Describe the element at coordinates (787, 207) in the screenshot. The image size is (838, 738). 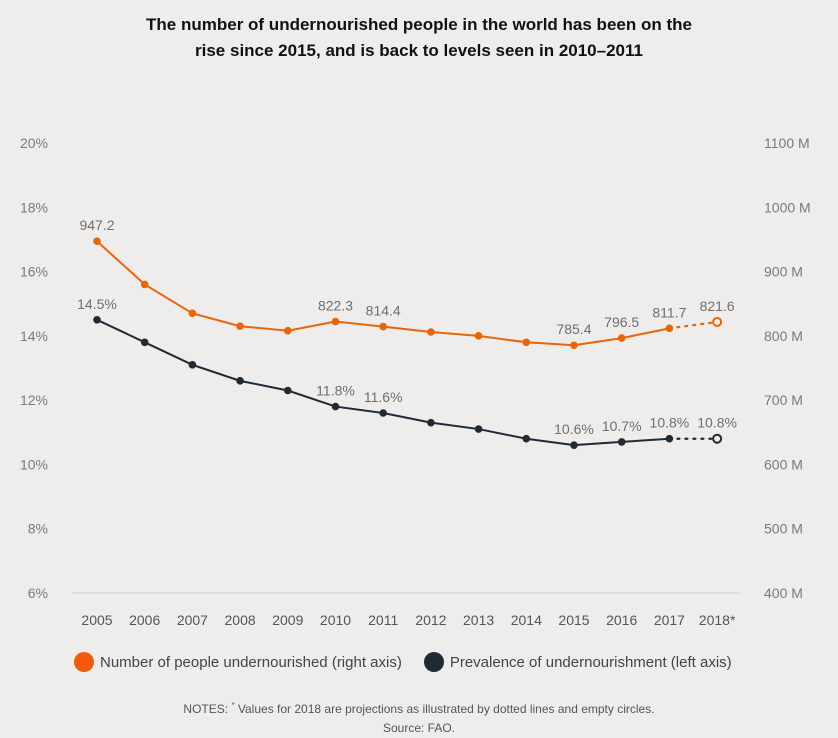
I see `right-axis-tick-label: 1000 M` at that location.